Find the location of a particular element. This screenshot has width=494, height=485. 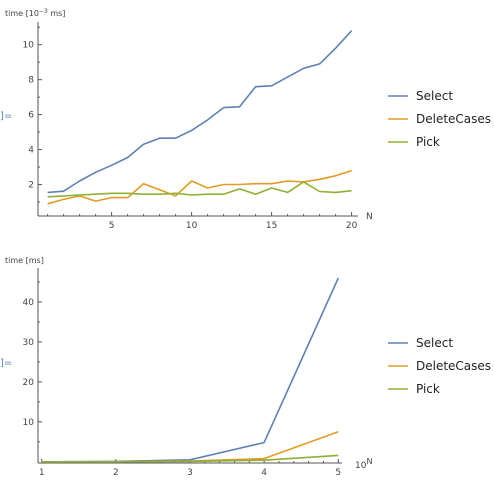

y-tick-label: 6 is located at coordinates (31, 116).